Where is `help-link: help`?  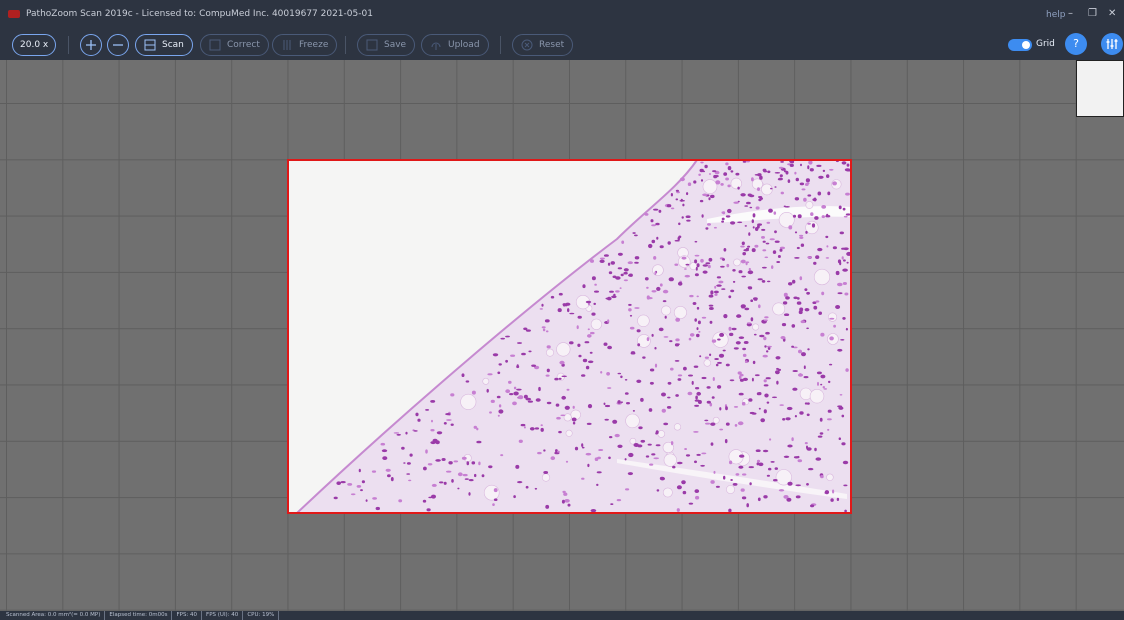 help-link: help is located at coordinates (1056, 15).